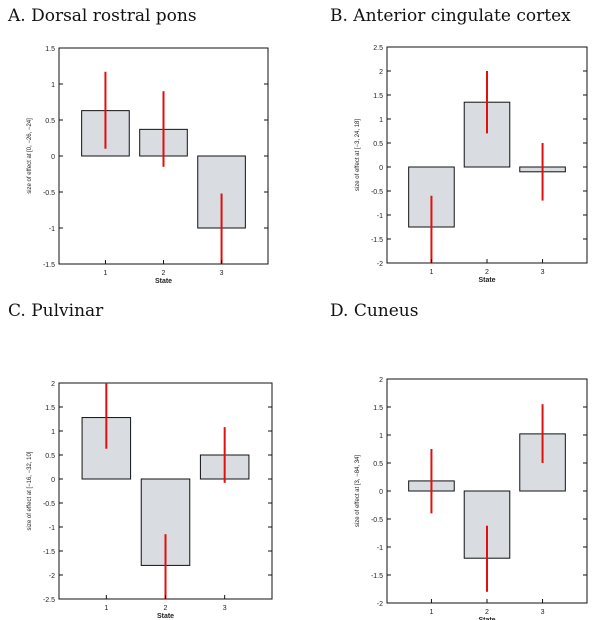 The image size is (597, 620). I want to click on panel-a-xlabel: State, so click(163, 281).